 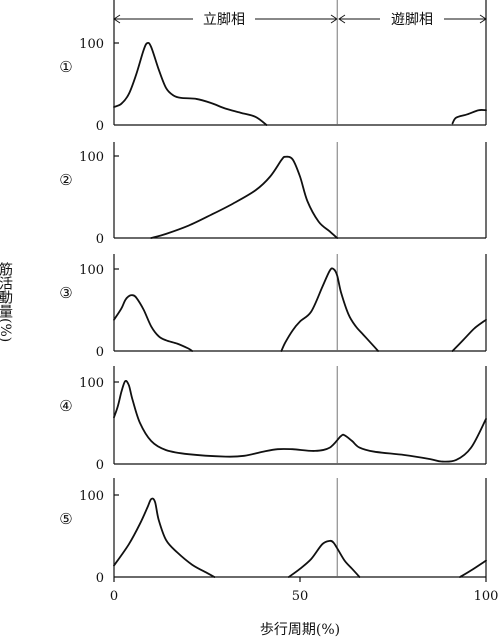 I want to click on panel-marker: ⑤, so click(x=65, y=519).